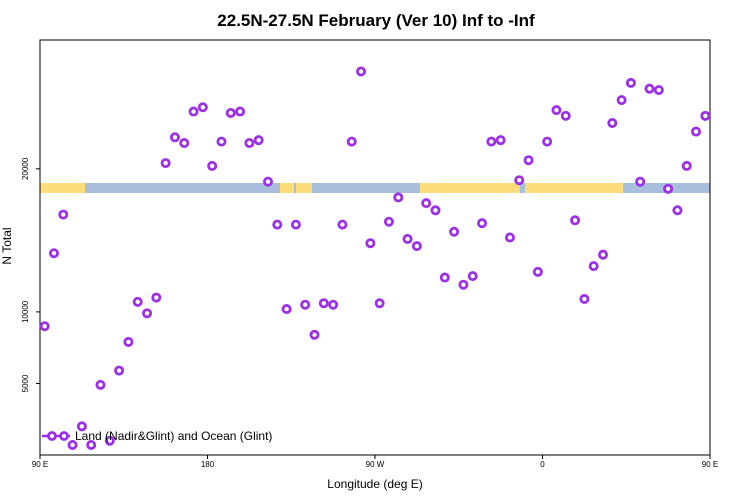  I want to click on x-axis-label: Longitude (deg E), so click(374, 484).